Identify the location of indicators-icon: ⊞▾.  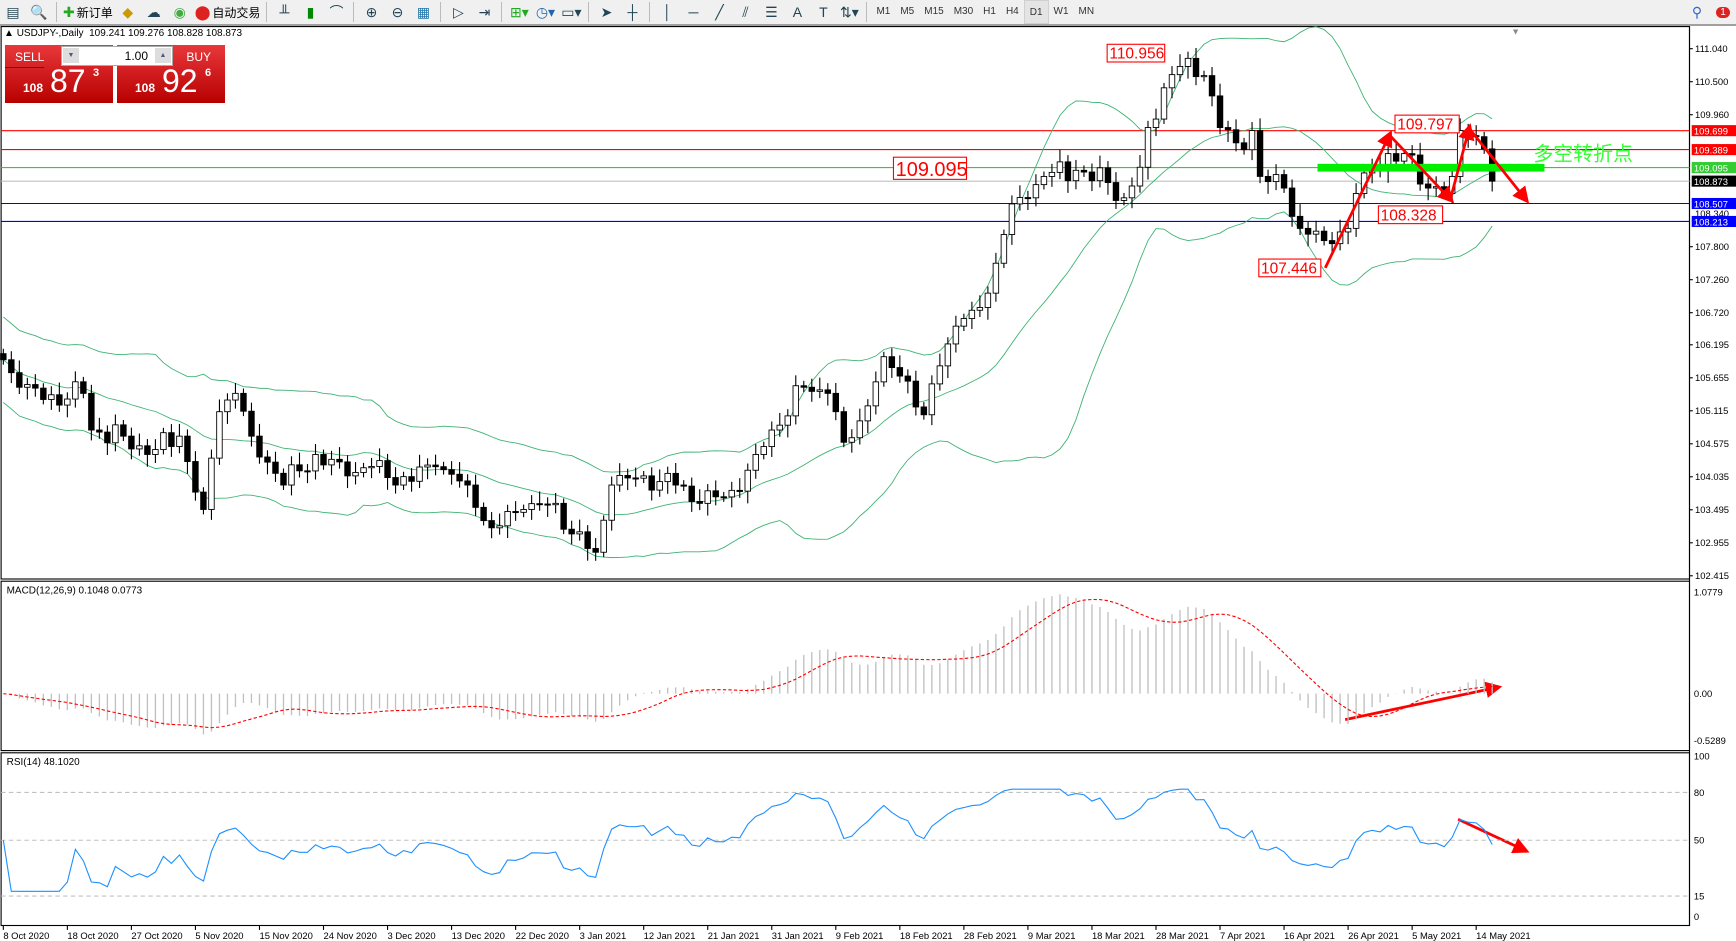
(519, 11).